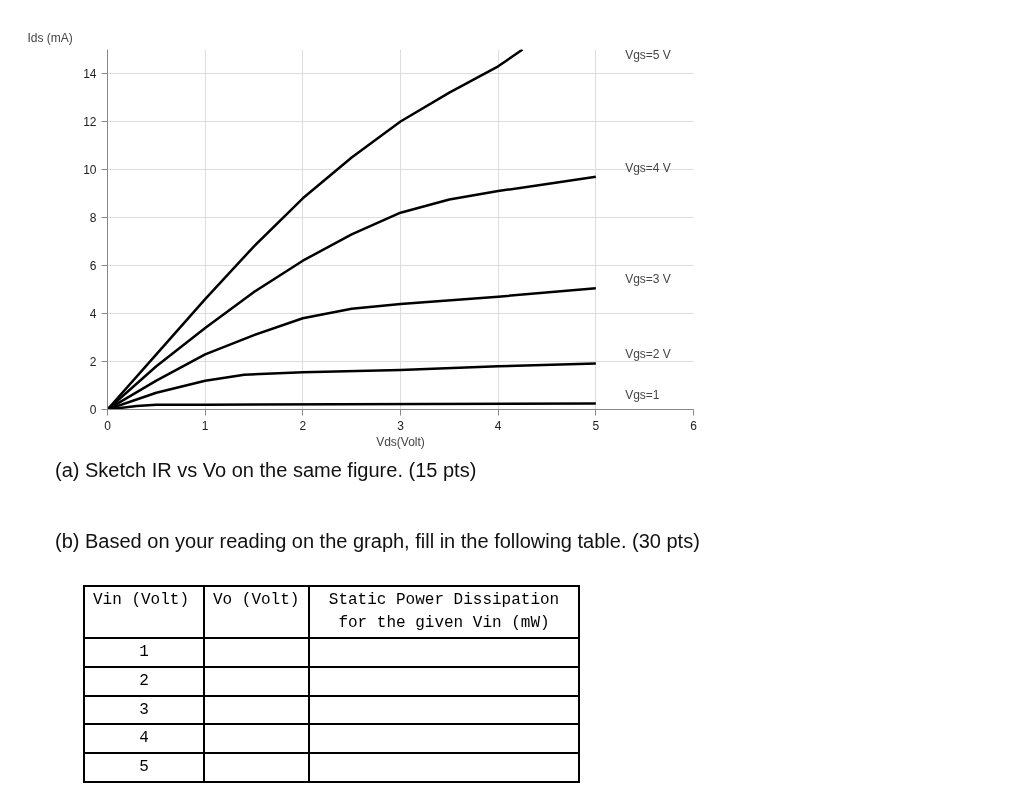 This screenshot has height=786, width=1024. What do you see at coordinates (401, 425) in the screenshot?
I see `x-tick-label: 3` at bounding box center [401, 425].